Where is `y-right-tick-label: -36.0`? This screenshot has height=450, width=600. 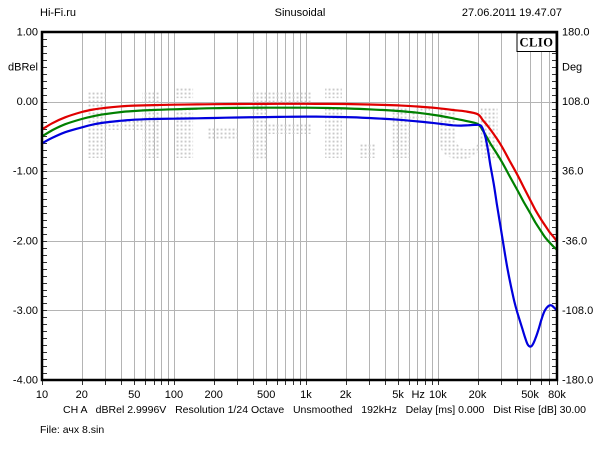 y-right-tick-label: -36.0 is located at coordinates (574, 241).